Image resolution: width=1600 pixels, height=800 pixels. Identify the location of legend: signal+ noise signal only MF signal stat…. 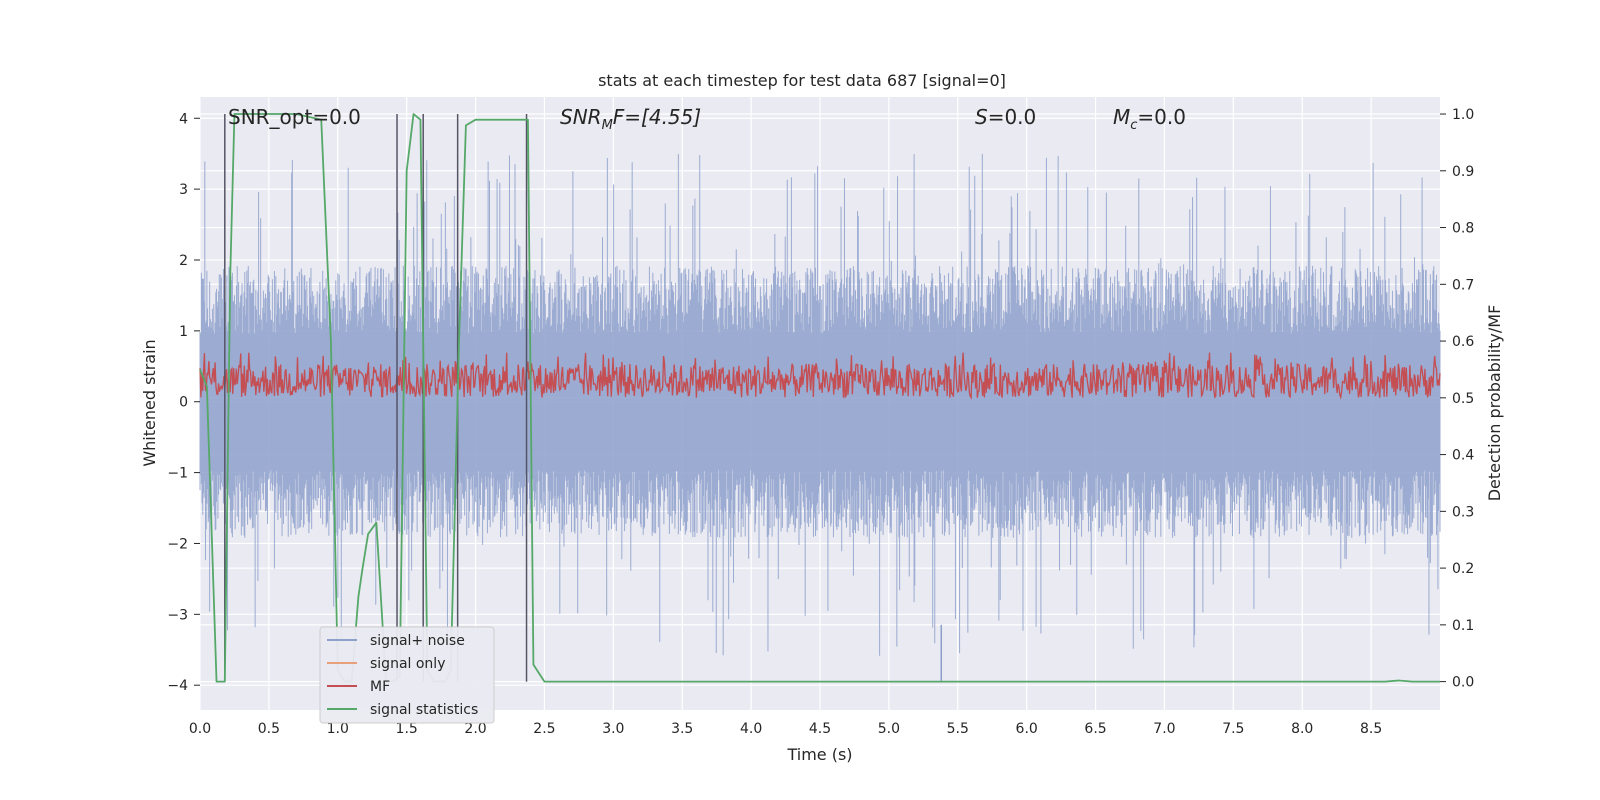
(407, 675).